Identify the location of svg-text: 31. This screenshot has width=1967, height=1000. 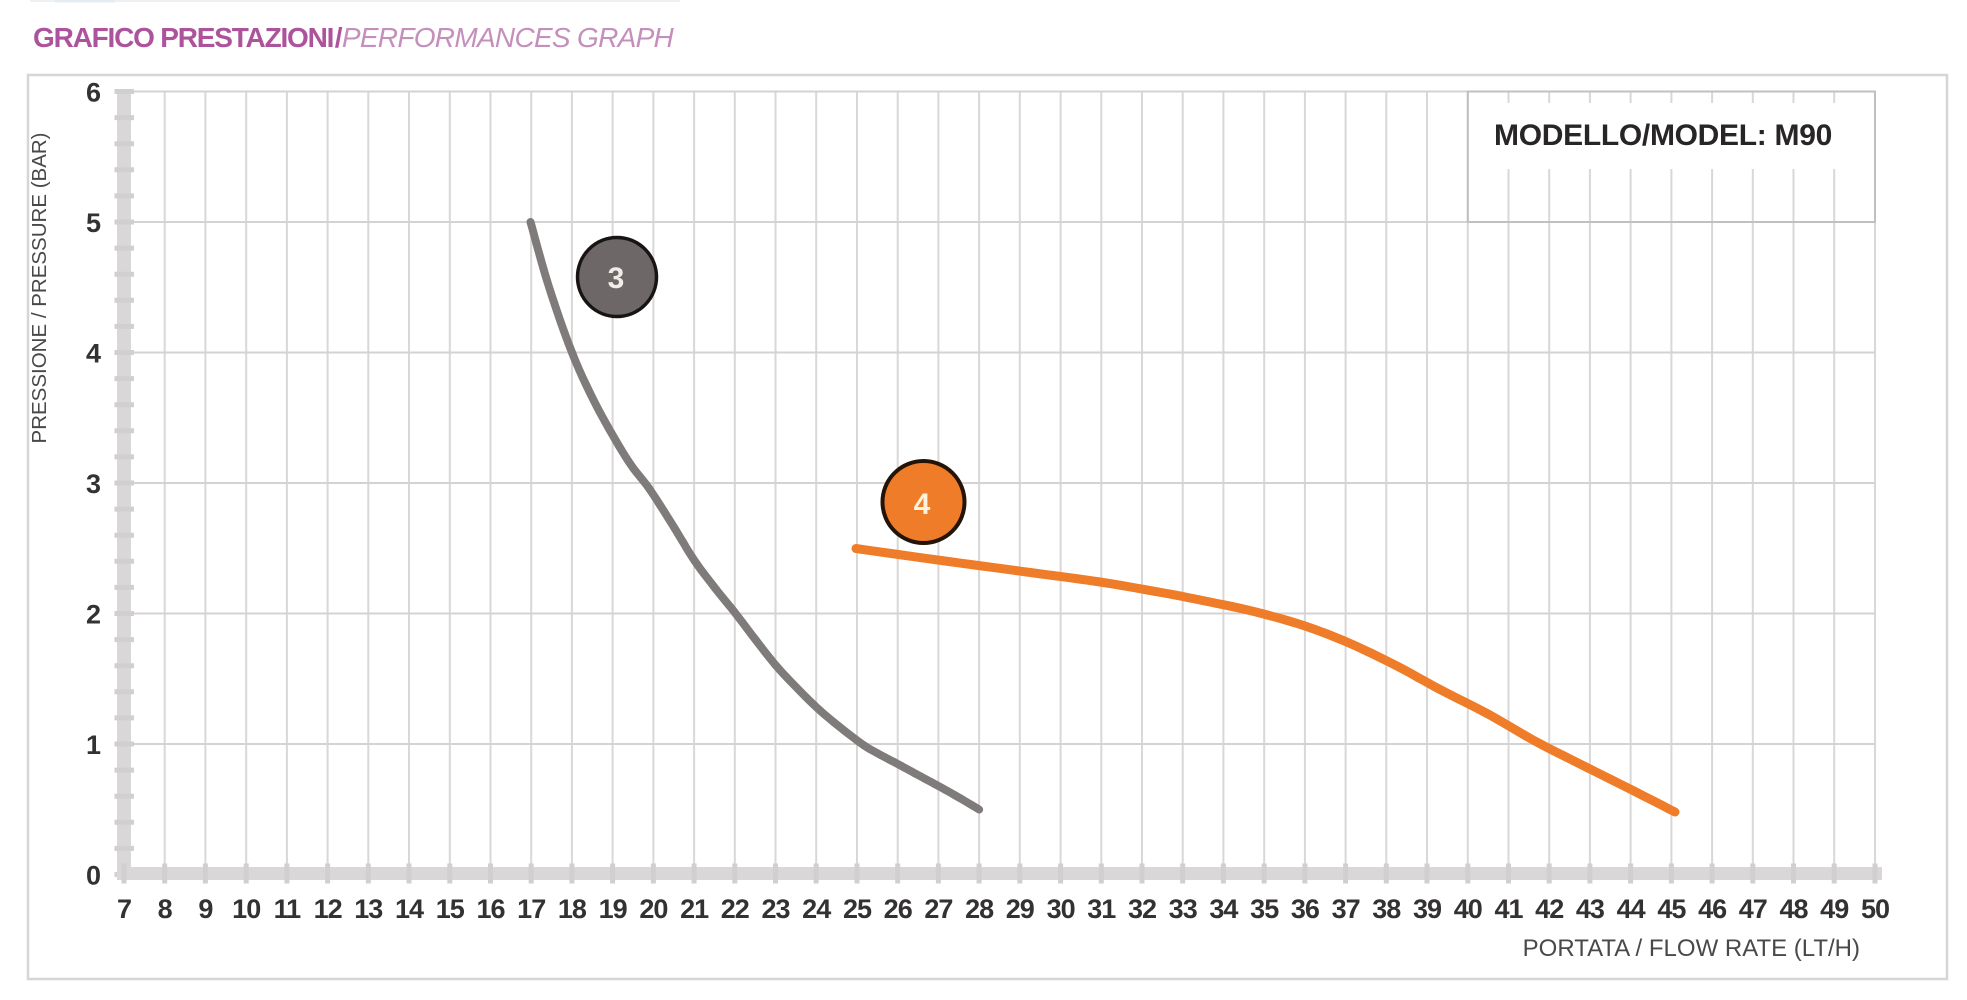
(1101, 909).